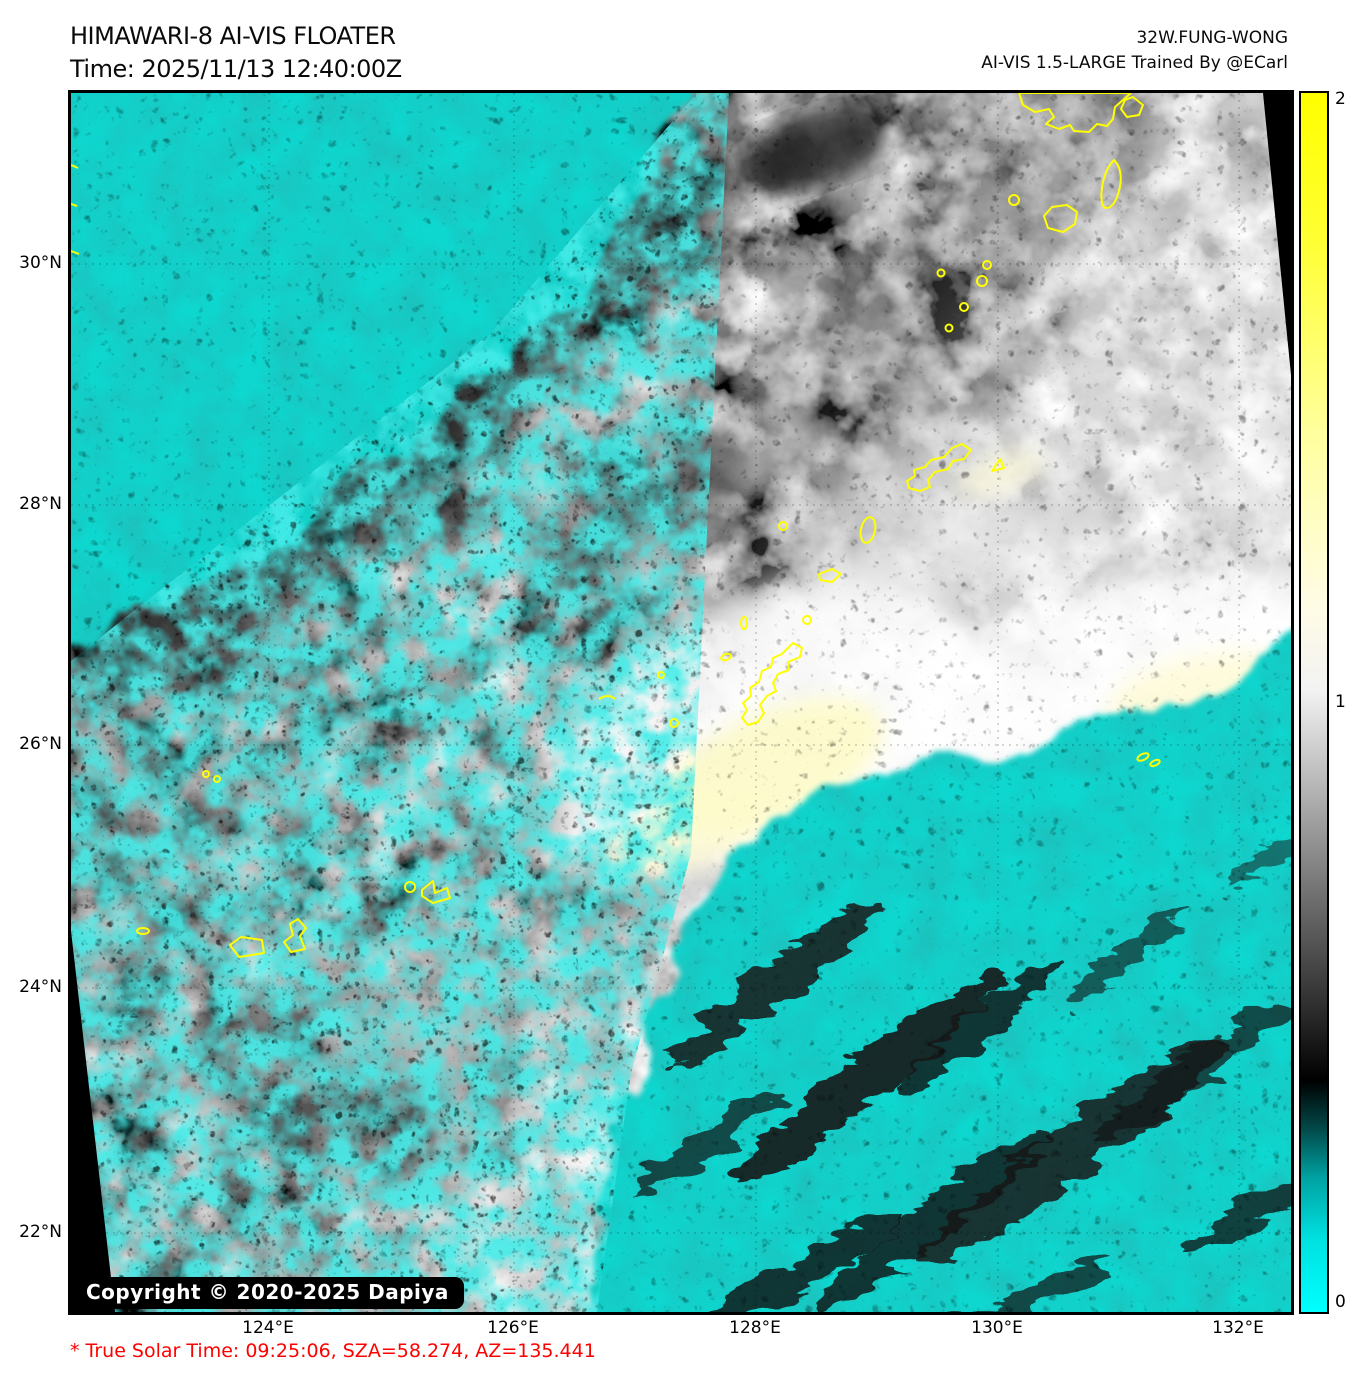 The image size is (1364, 1387). What do you see at coordinates (1238, 1328) in the screenshot?
I see `lon-tick-label: 132°E` at bounding box center [1238, 1328].